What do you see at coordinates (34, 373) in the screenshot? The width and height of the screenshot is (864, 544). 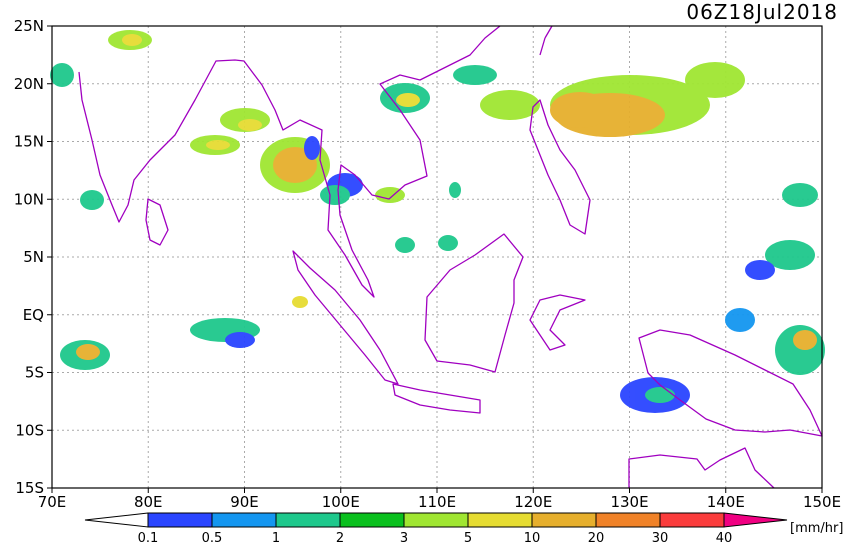 I see `lat-label: 5S` at bounding box center [34, 373].